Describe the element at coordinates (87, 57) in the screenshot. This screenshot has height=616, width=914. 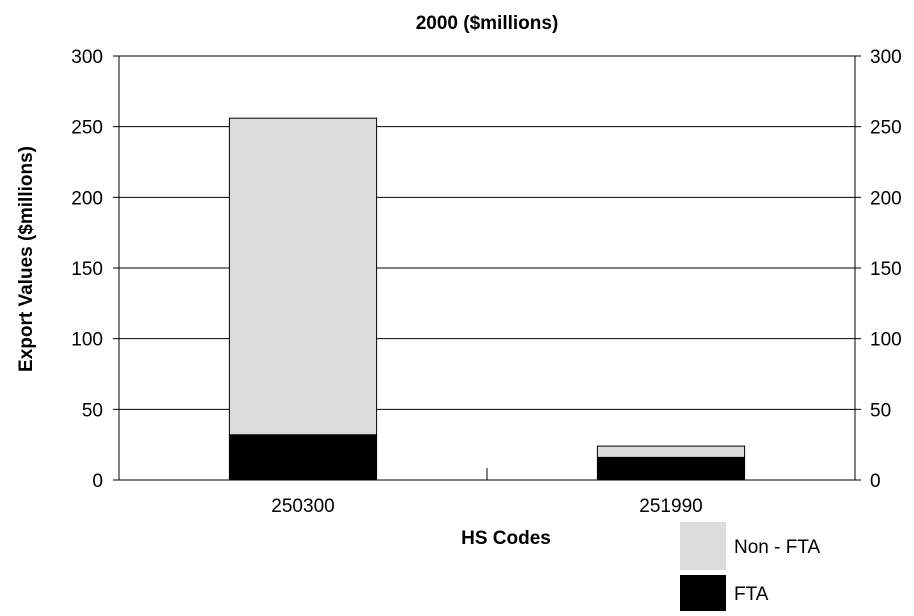
I see `y-tick-label: 300` at that location.